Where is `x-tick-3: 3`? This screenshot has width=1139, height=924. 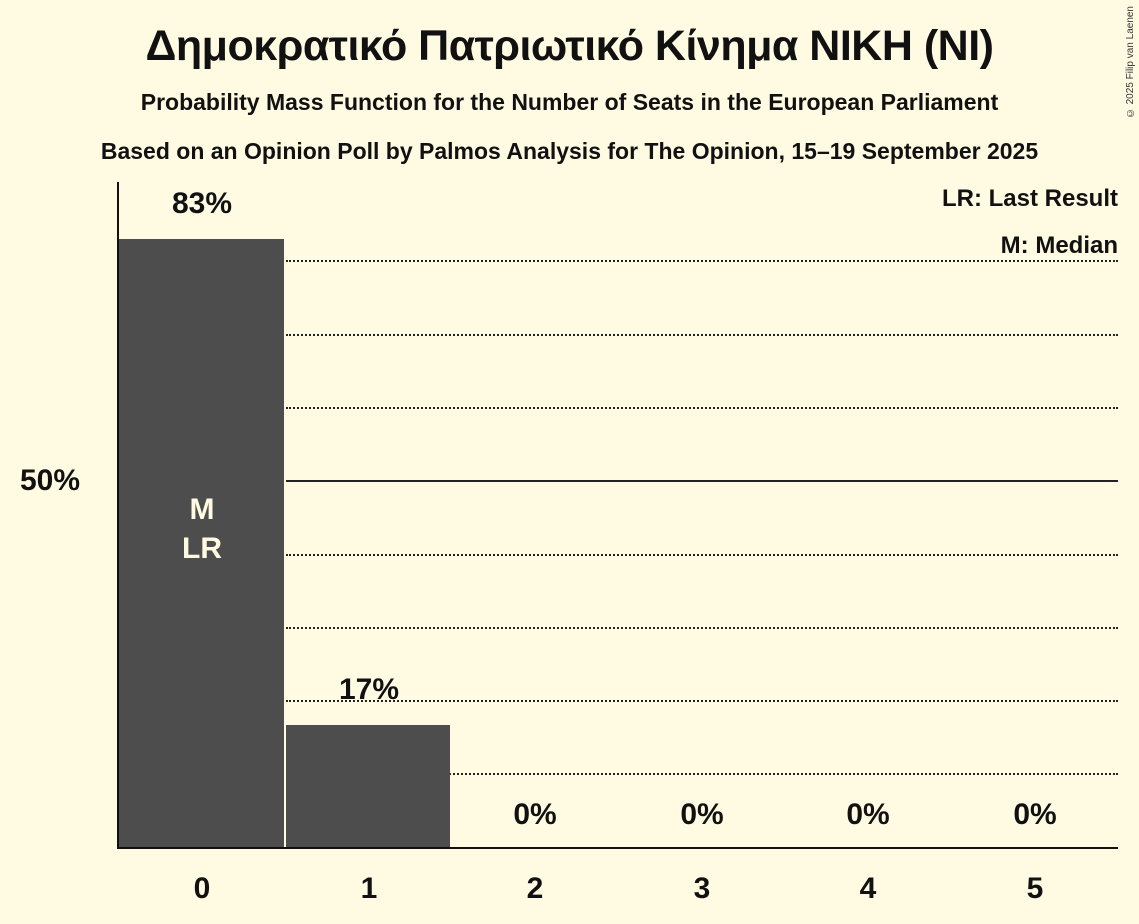 x-tick-3: 3 is located at coordinates (702, 888).